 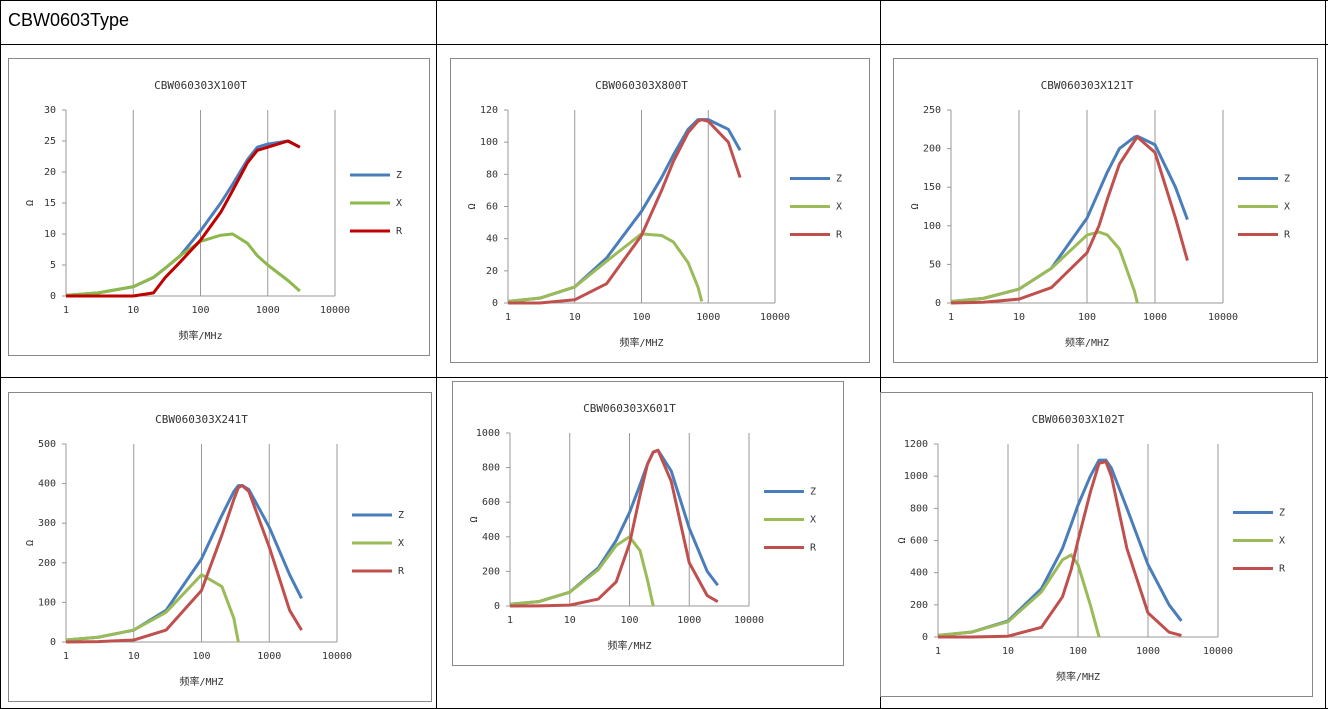 I want to click on y-tick-label: 500, so click(x=47, y=444).